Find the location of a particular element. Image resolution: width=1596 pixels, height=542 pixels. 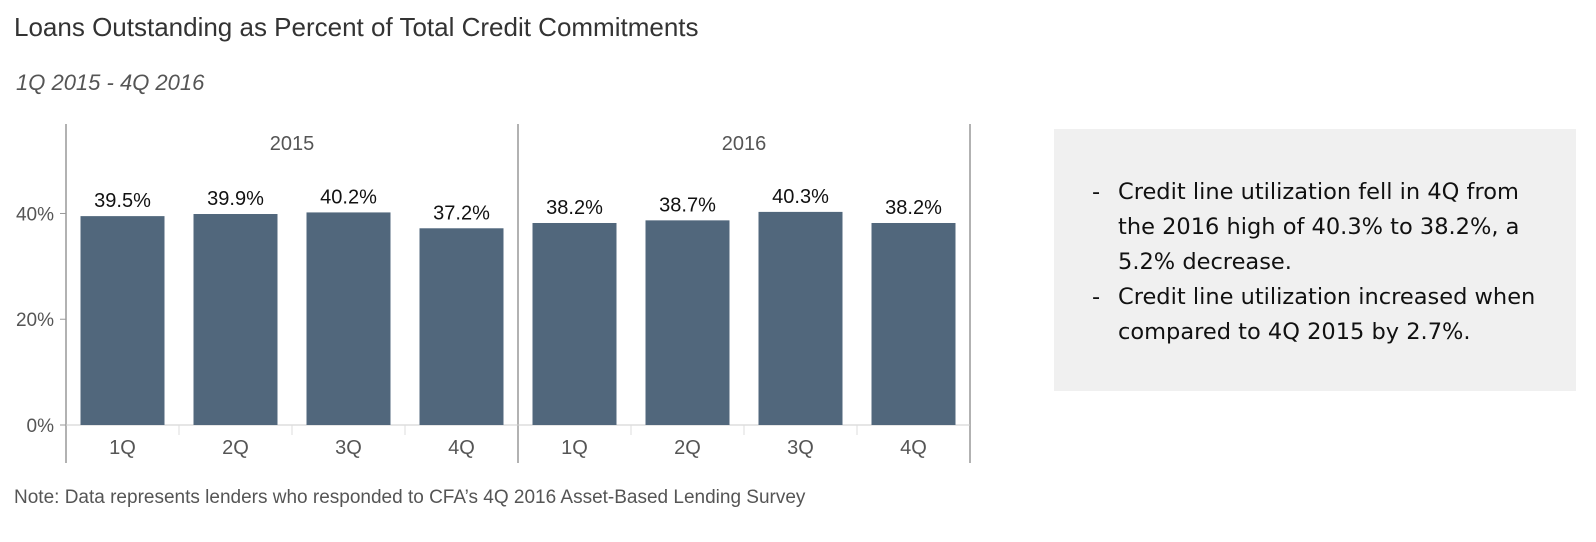

bar-value-label: 40.3% is located at coordinates (800, 197).